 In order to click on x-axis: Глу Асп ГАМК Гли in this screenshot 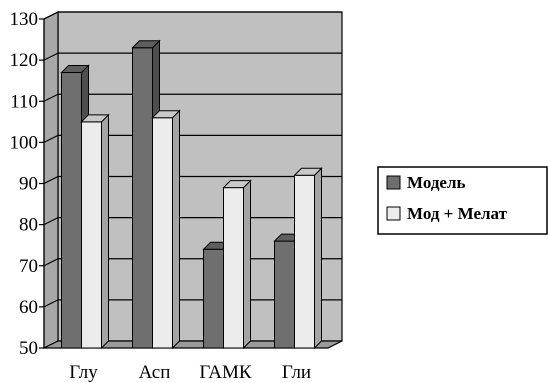, I will do `click(190, 372)`.